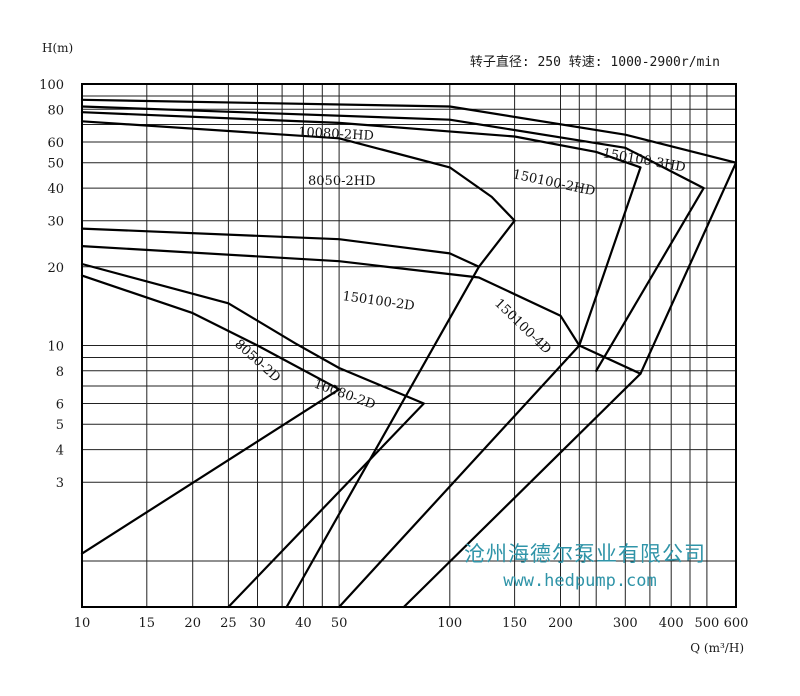 The image size is (800, 696). I want to click on x-tick-label: 200, so click(560, 623).